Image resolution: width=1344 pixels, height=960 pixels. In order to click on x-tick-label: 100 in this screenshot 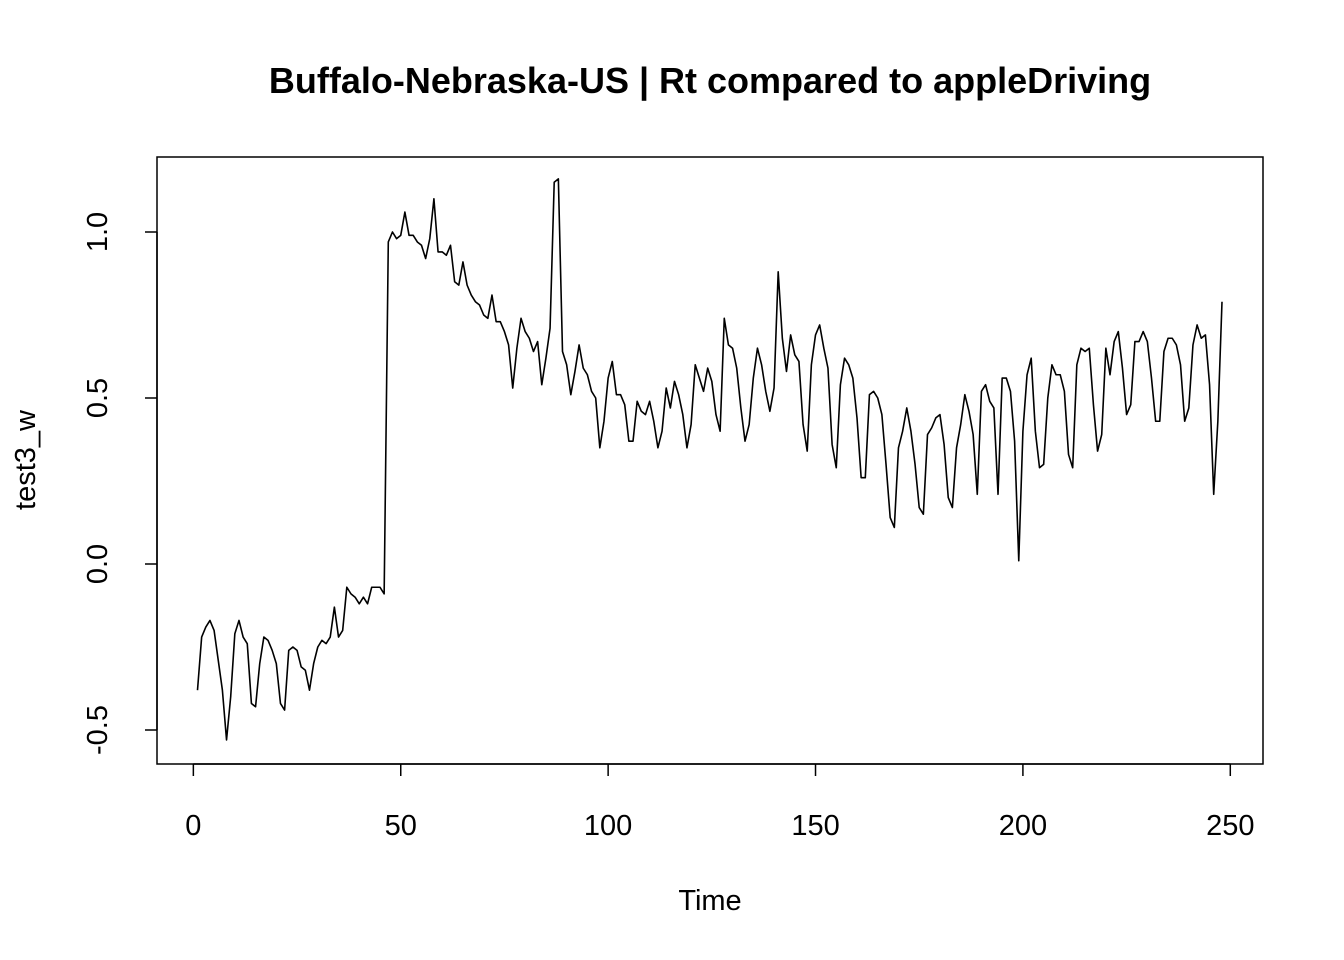, I will do `click(608, 826)`.